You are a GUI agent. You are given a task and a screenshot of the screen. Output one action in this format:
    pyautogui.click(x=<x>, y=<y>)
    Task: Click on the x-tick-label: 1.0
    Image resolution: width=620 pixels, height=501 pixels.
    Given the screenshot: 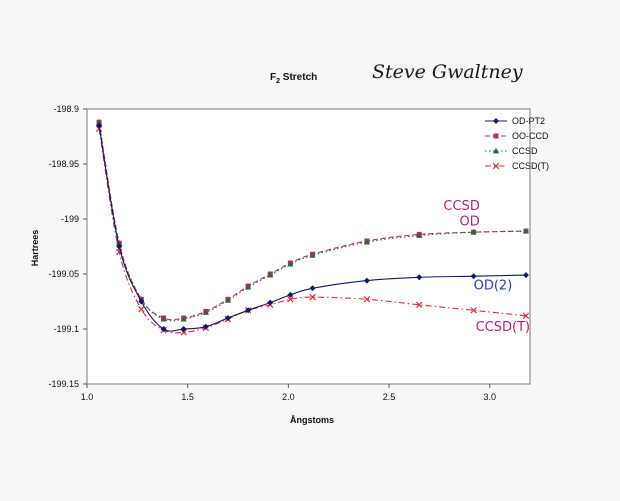 What is the action you would take?
    pyautogui.click(x=87, y=397)
    